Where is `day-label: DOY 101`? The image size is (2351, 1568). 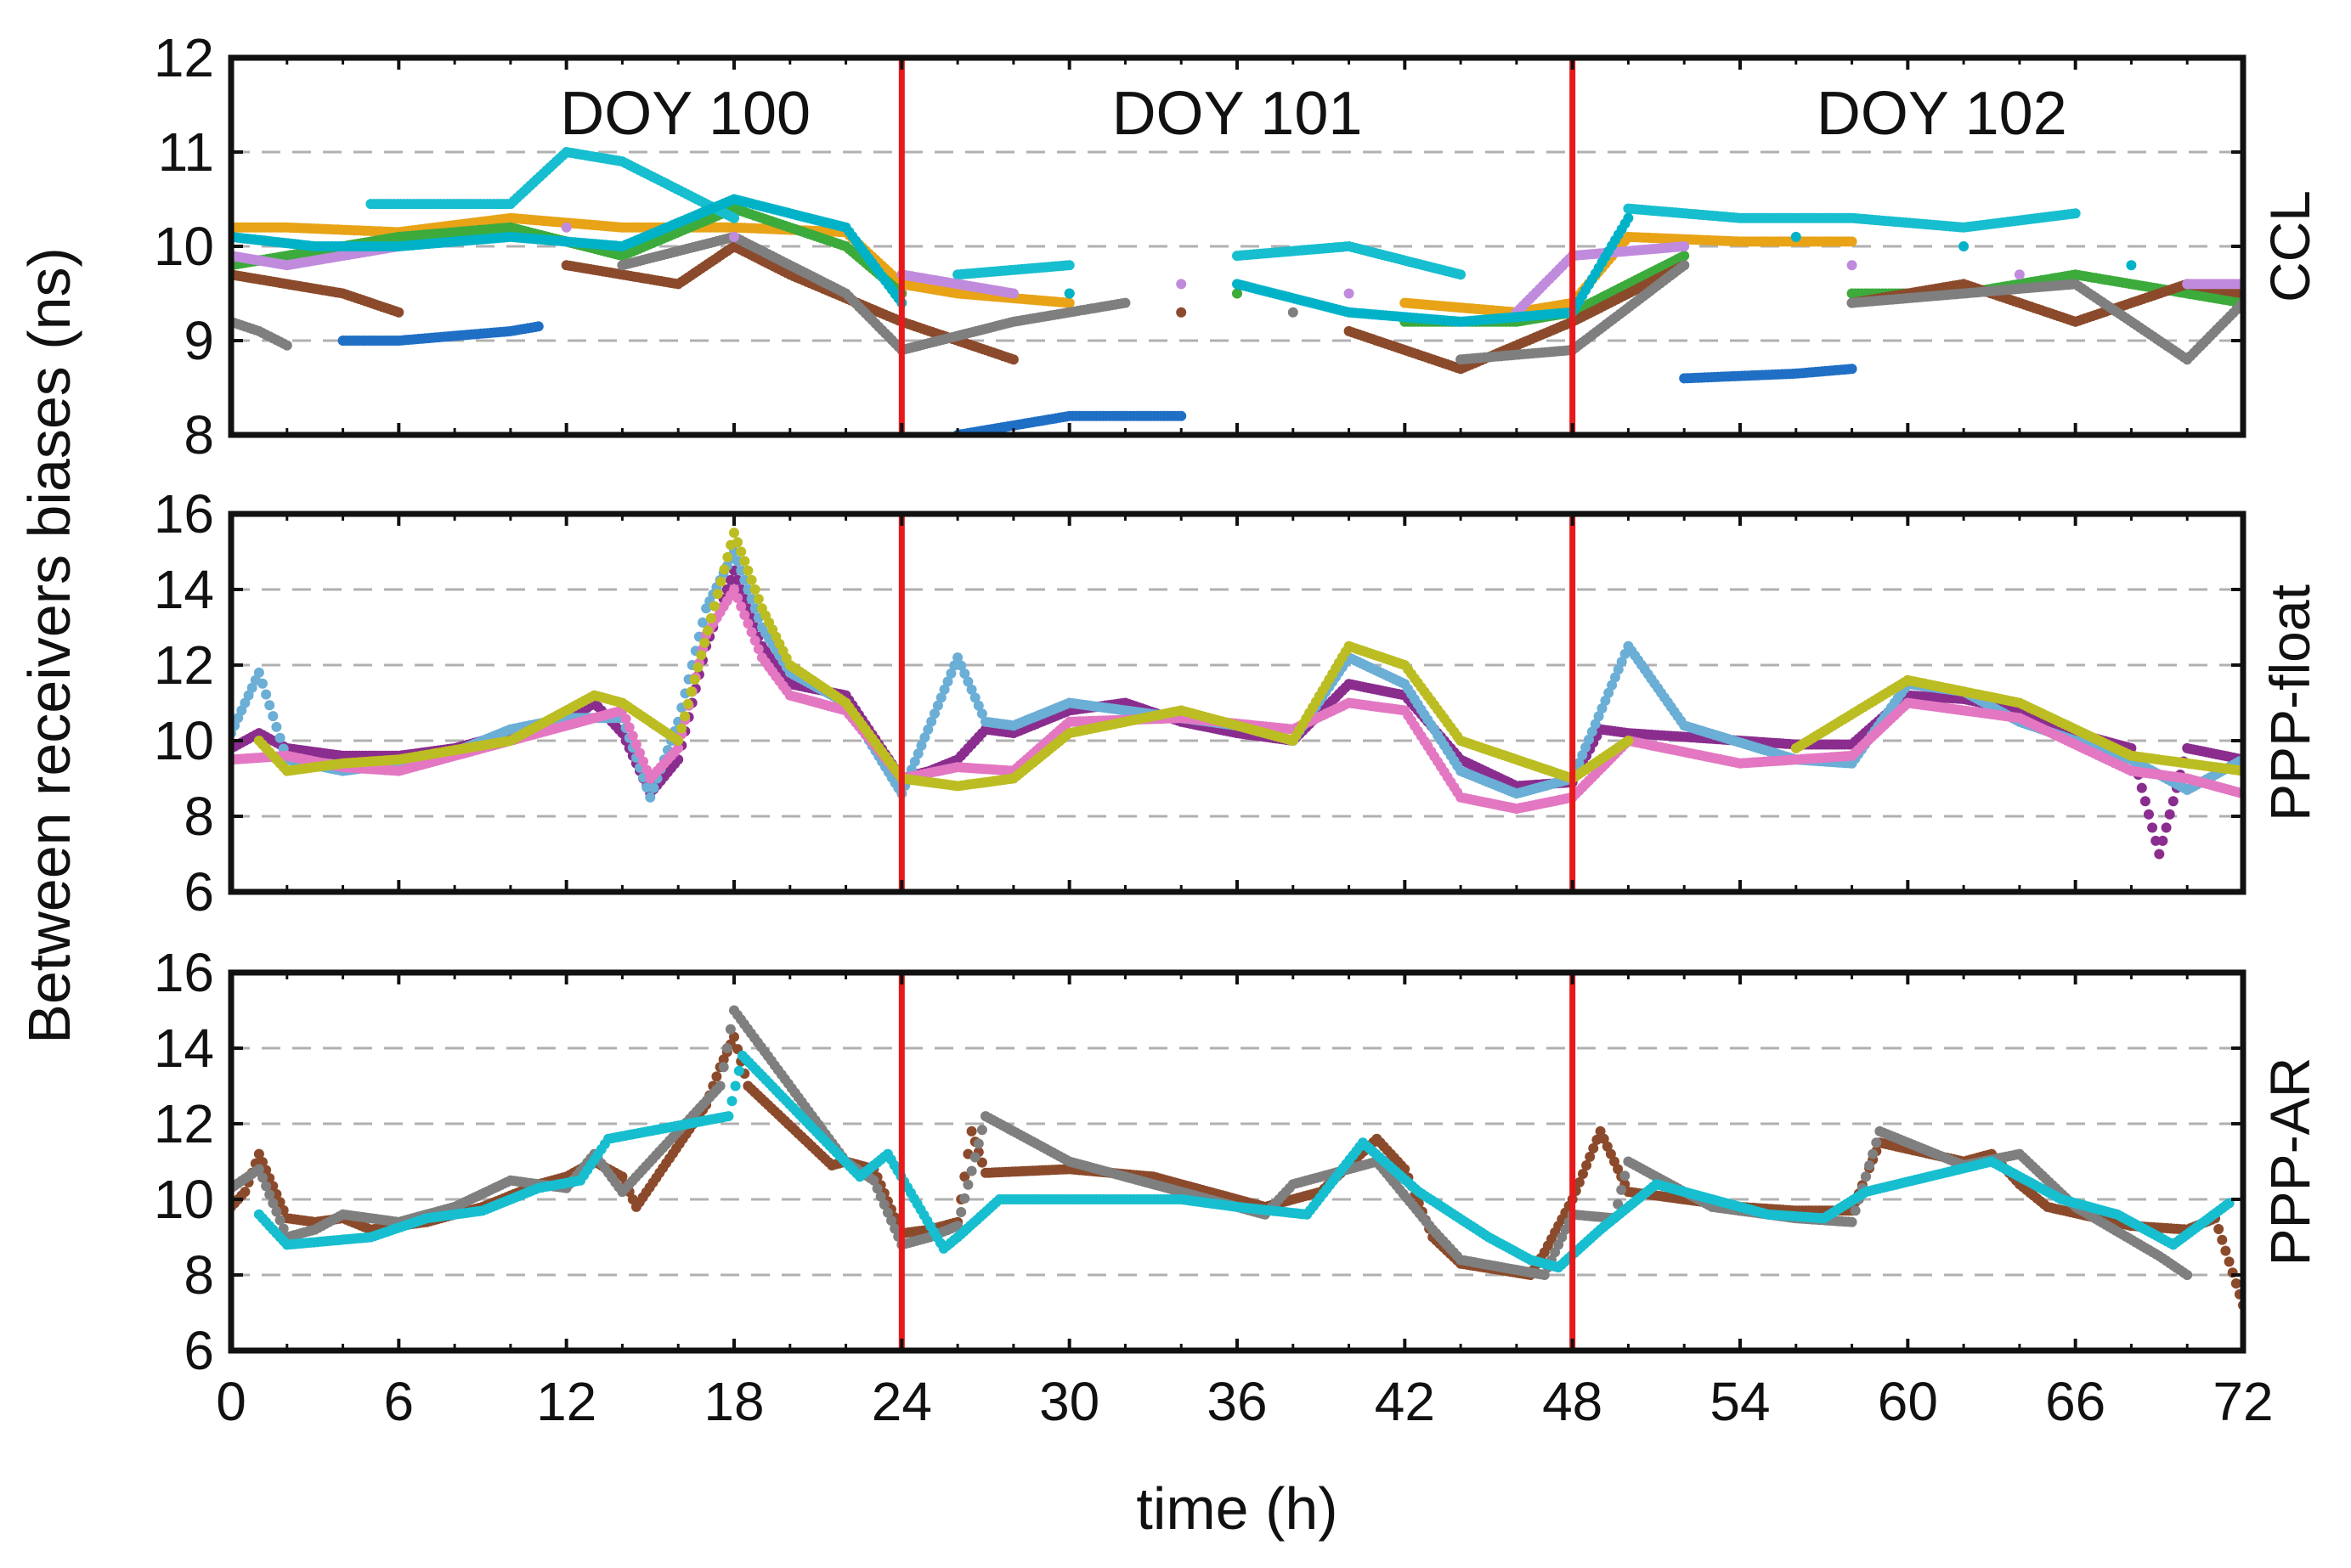
day-label: DOY 101 is located at coordinates (1237, 114).